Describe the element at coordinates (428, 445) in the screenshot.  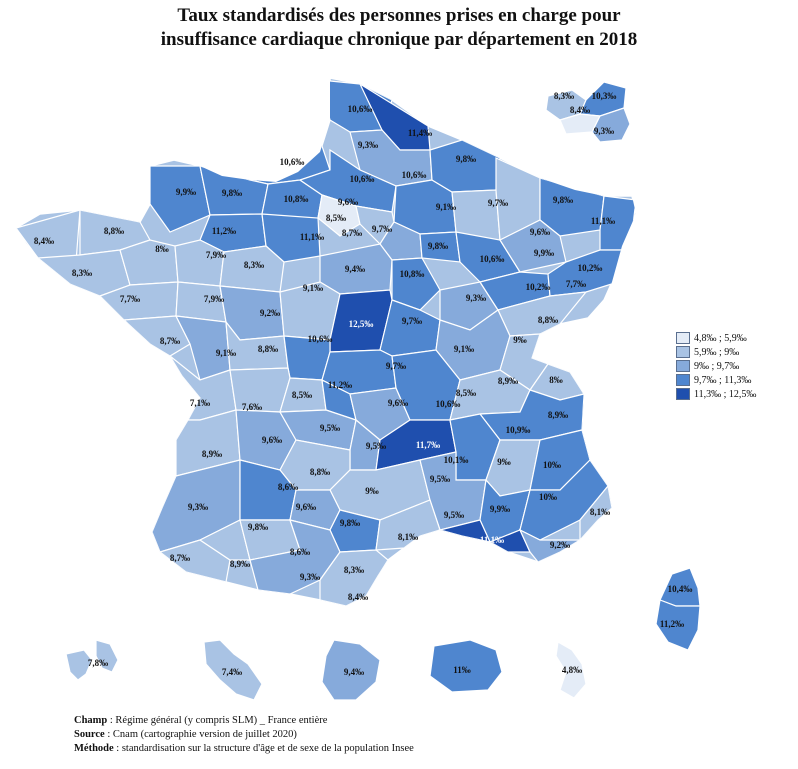
I see `label-hte-loire: 11,7‰` at that location.